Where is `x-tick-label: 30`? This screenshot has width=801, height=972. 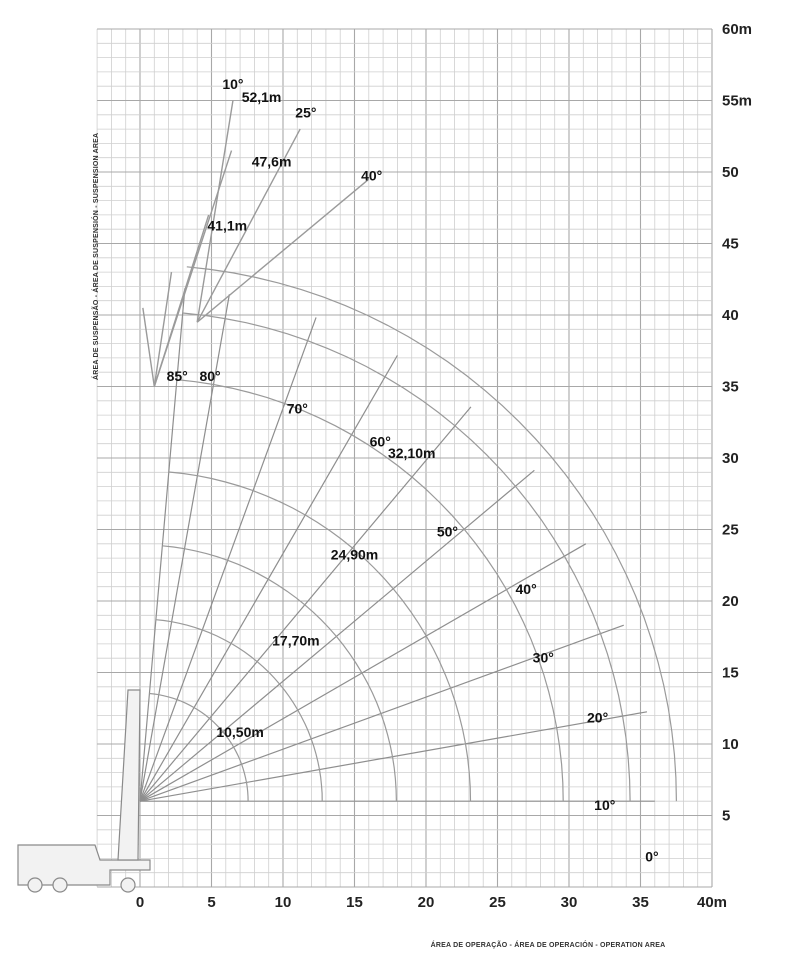
x-tick-label: 30 is located at coordinates (569, 902).